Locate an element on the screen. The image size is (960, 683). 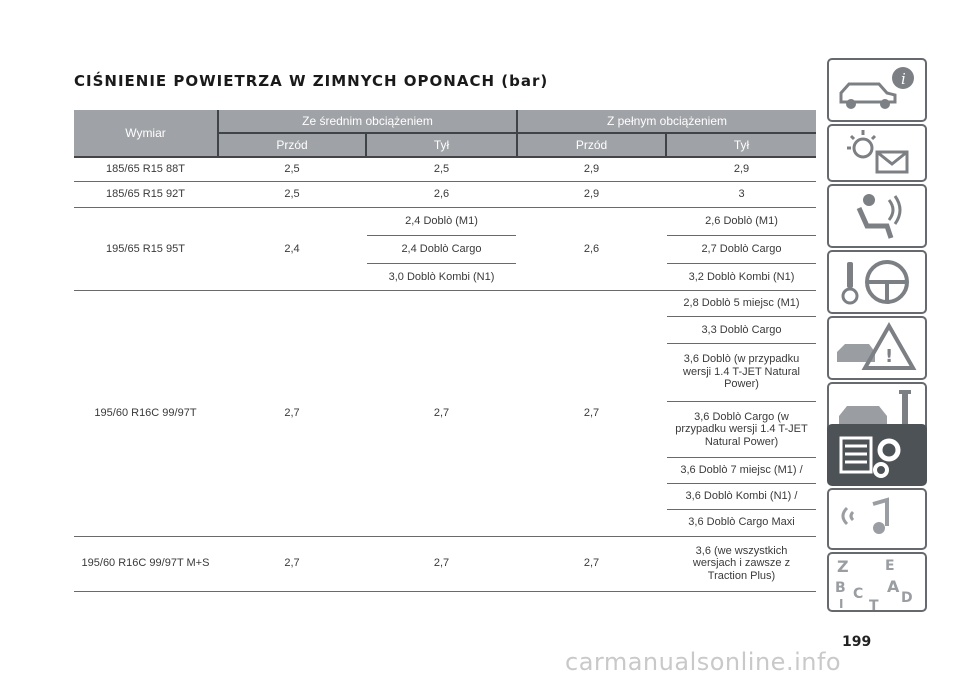
cell-size: 185/65 R15 92T is located at coordinates (145, 193).